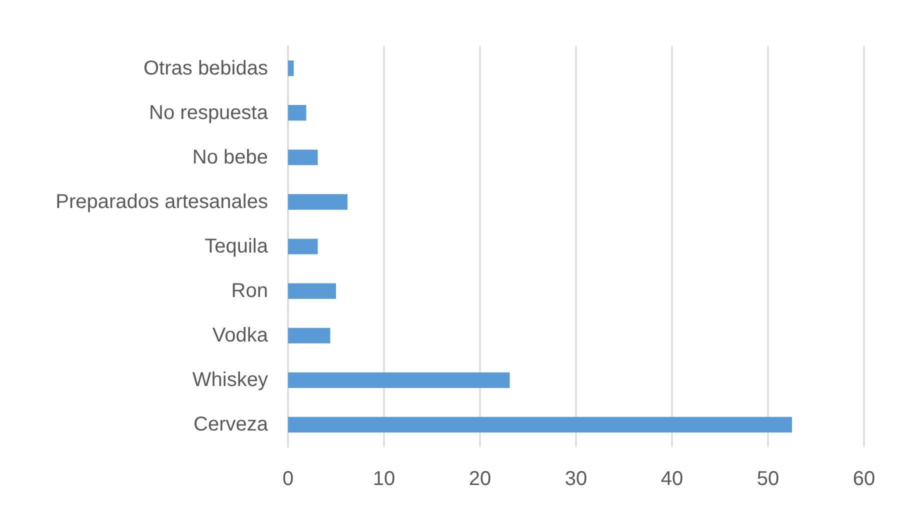  Describe the element at coordinates (480, 479) in the screenshot. I see `x-tick-label: 20` at that location.